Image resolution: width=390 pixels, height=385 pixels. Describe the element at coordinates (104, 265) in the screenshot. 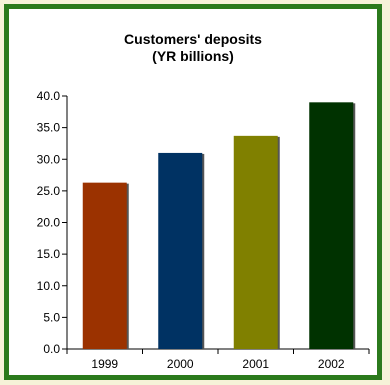

I see `bar-1999` at that location.